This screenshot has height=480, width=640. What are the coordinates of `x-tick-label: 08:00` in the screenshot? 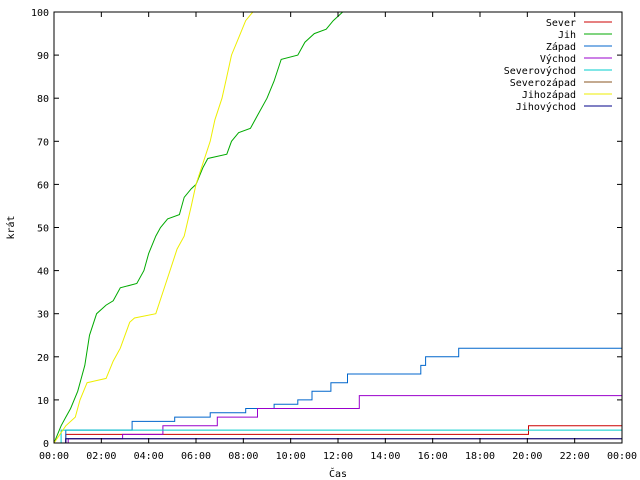 It's located at (243, 456).